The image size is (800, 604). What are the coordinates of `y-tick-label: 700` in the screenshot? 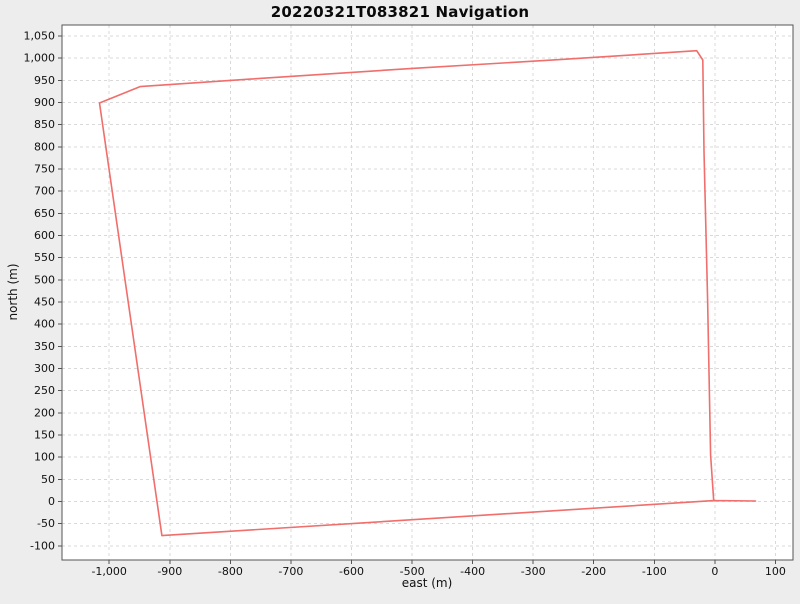 It's located at (44, 191).